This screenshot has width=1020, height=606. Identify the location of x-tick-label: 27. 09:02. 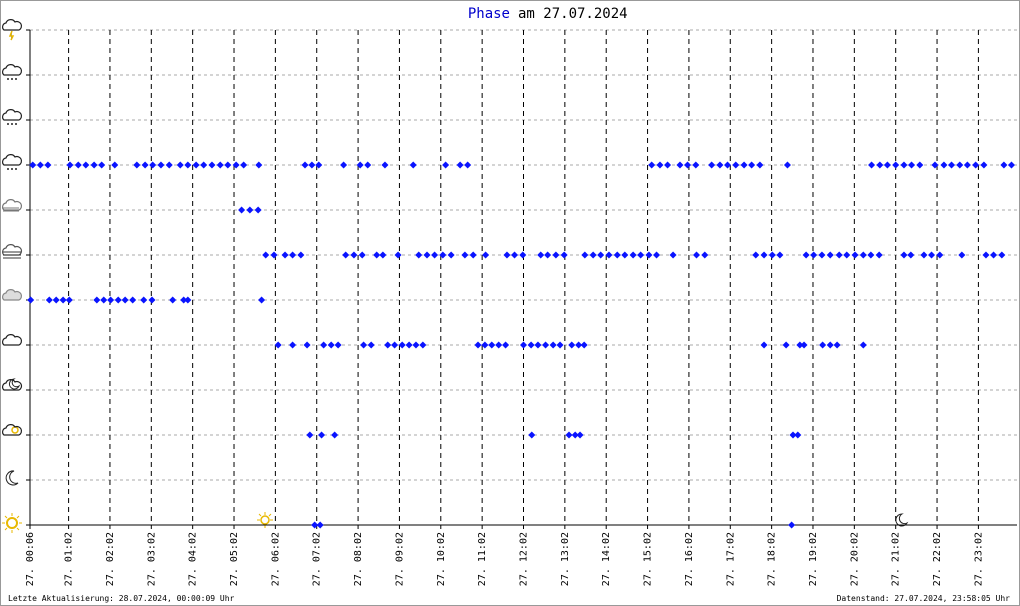
(399, 559).